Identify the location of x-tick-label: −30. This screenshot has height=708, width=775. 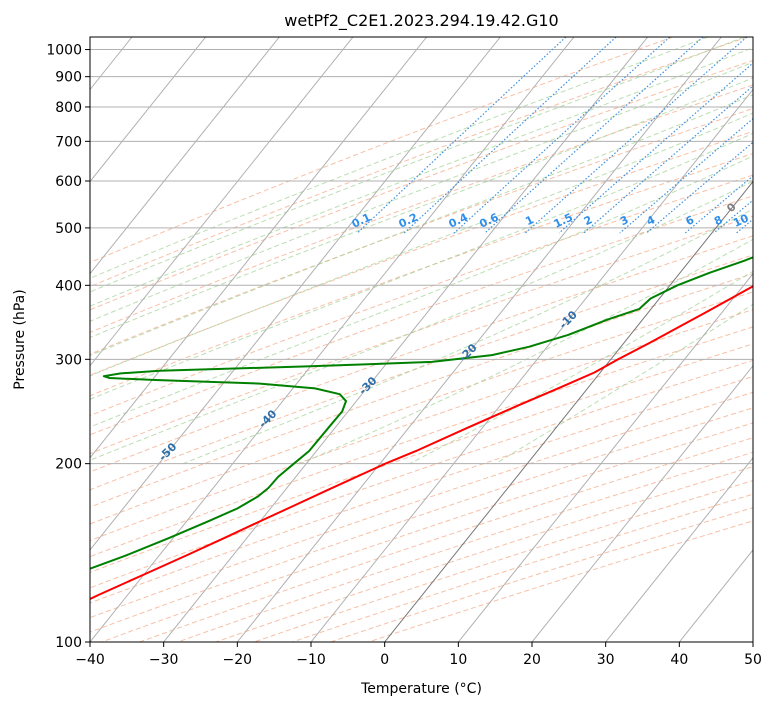
(164, 660).